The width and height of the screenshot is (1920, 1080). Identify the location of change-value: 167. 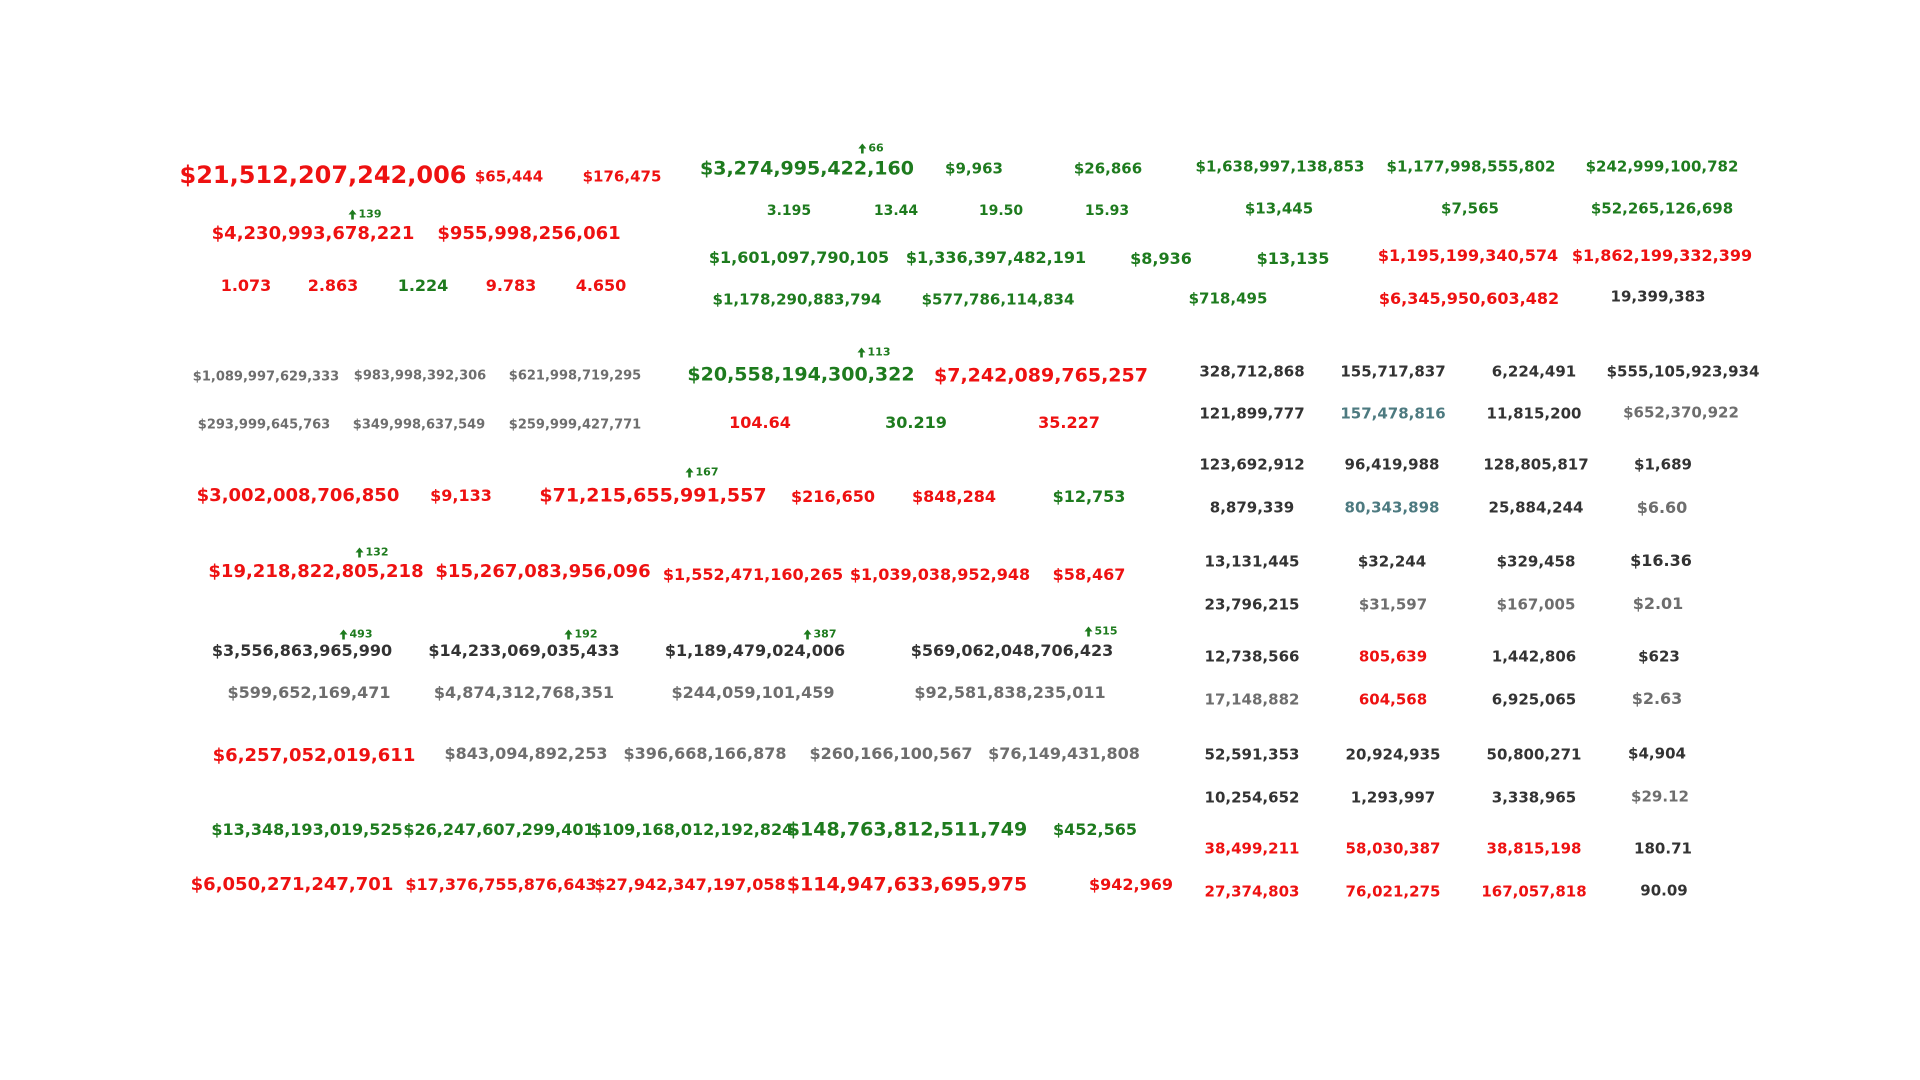
(707, 472).